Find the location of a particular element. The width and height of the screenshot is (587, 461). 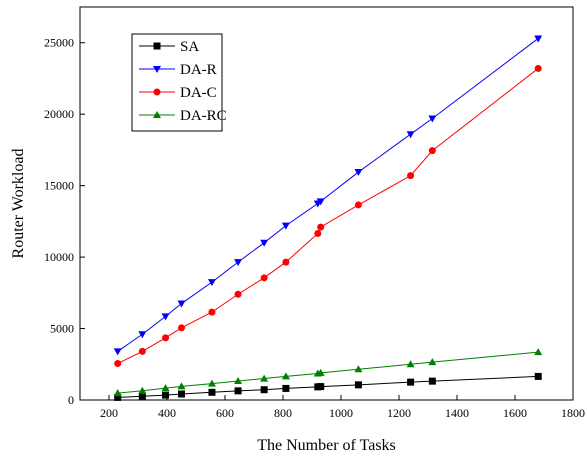

x-tick-label: 1200 is located at coordinates (399, 413).